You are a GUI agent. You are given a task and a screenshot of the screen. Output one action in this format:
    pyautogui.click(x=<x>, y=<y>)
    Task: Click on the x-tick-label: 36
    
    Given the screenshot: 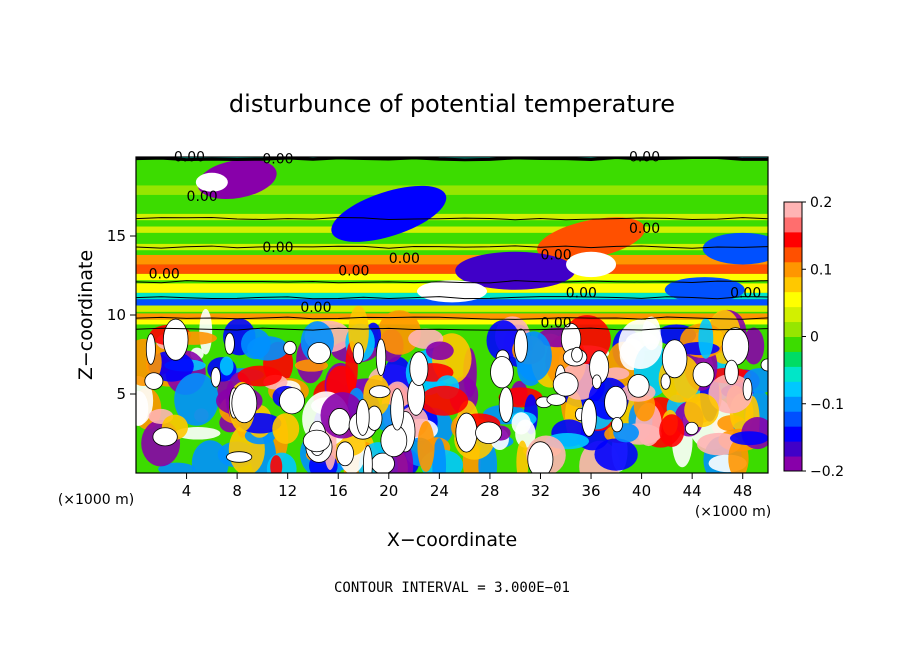 What is the action you would take?
    pyautogui.click(x=590, y=491)
    